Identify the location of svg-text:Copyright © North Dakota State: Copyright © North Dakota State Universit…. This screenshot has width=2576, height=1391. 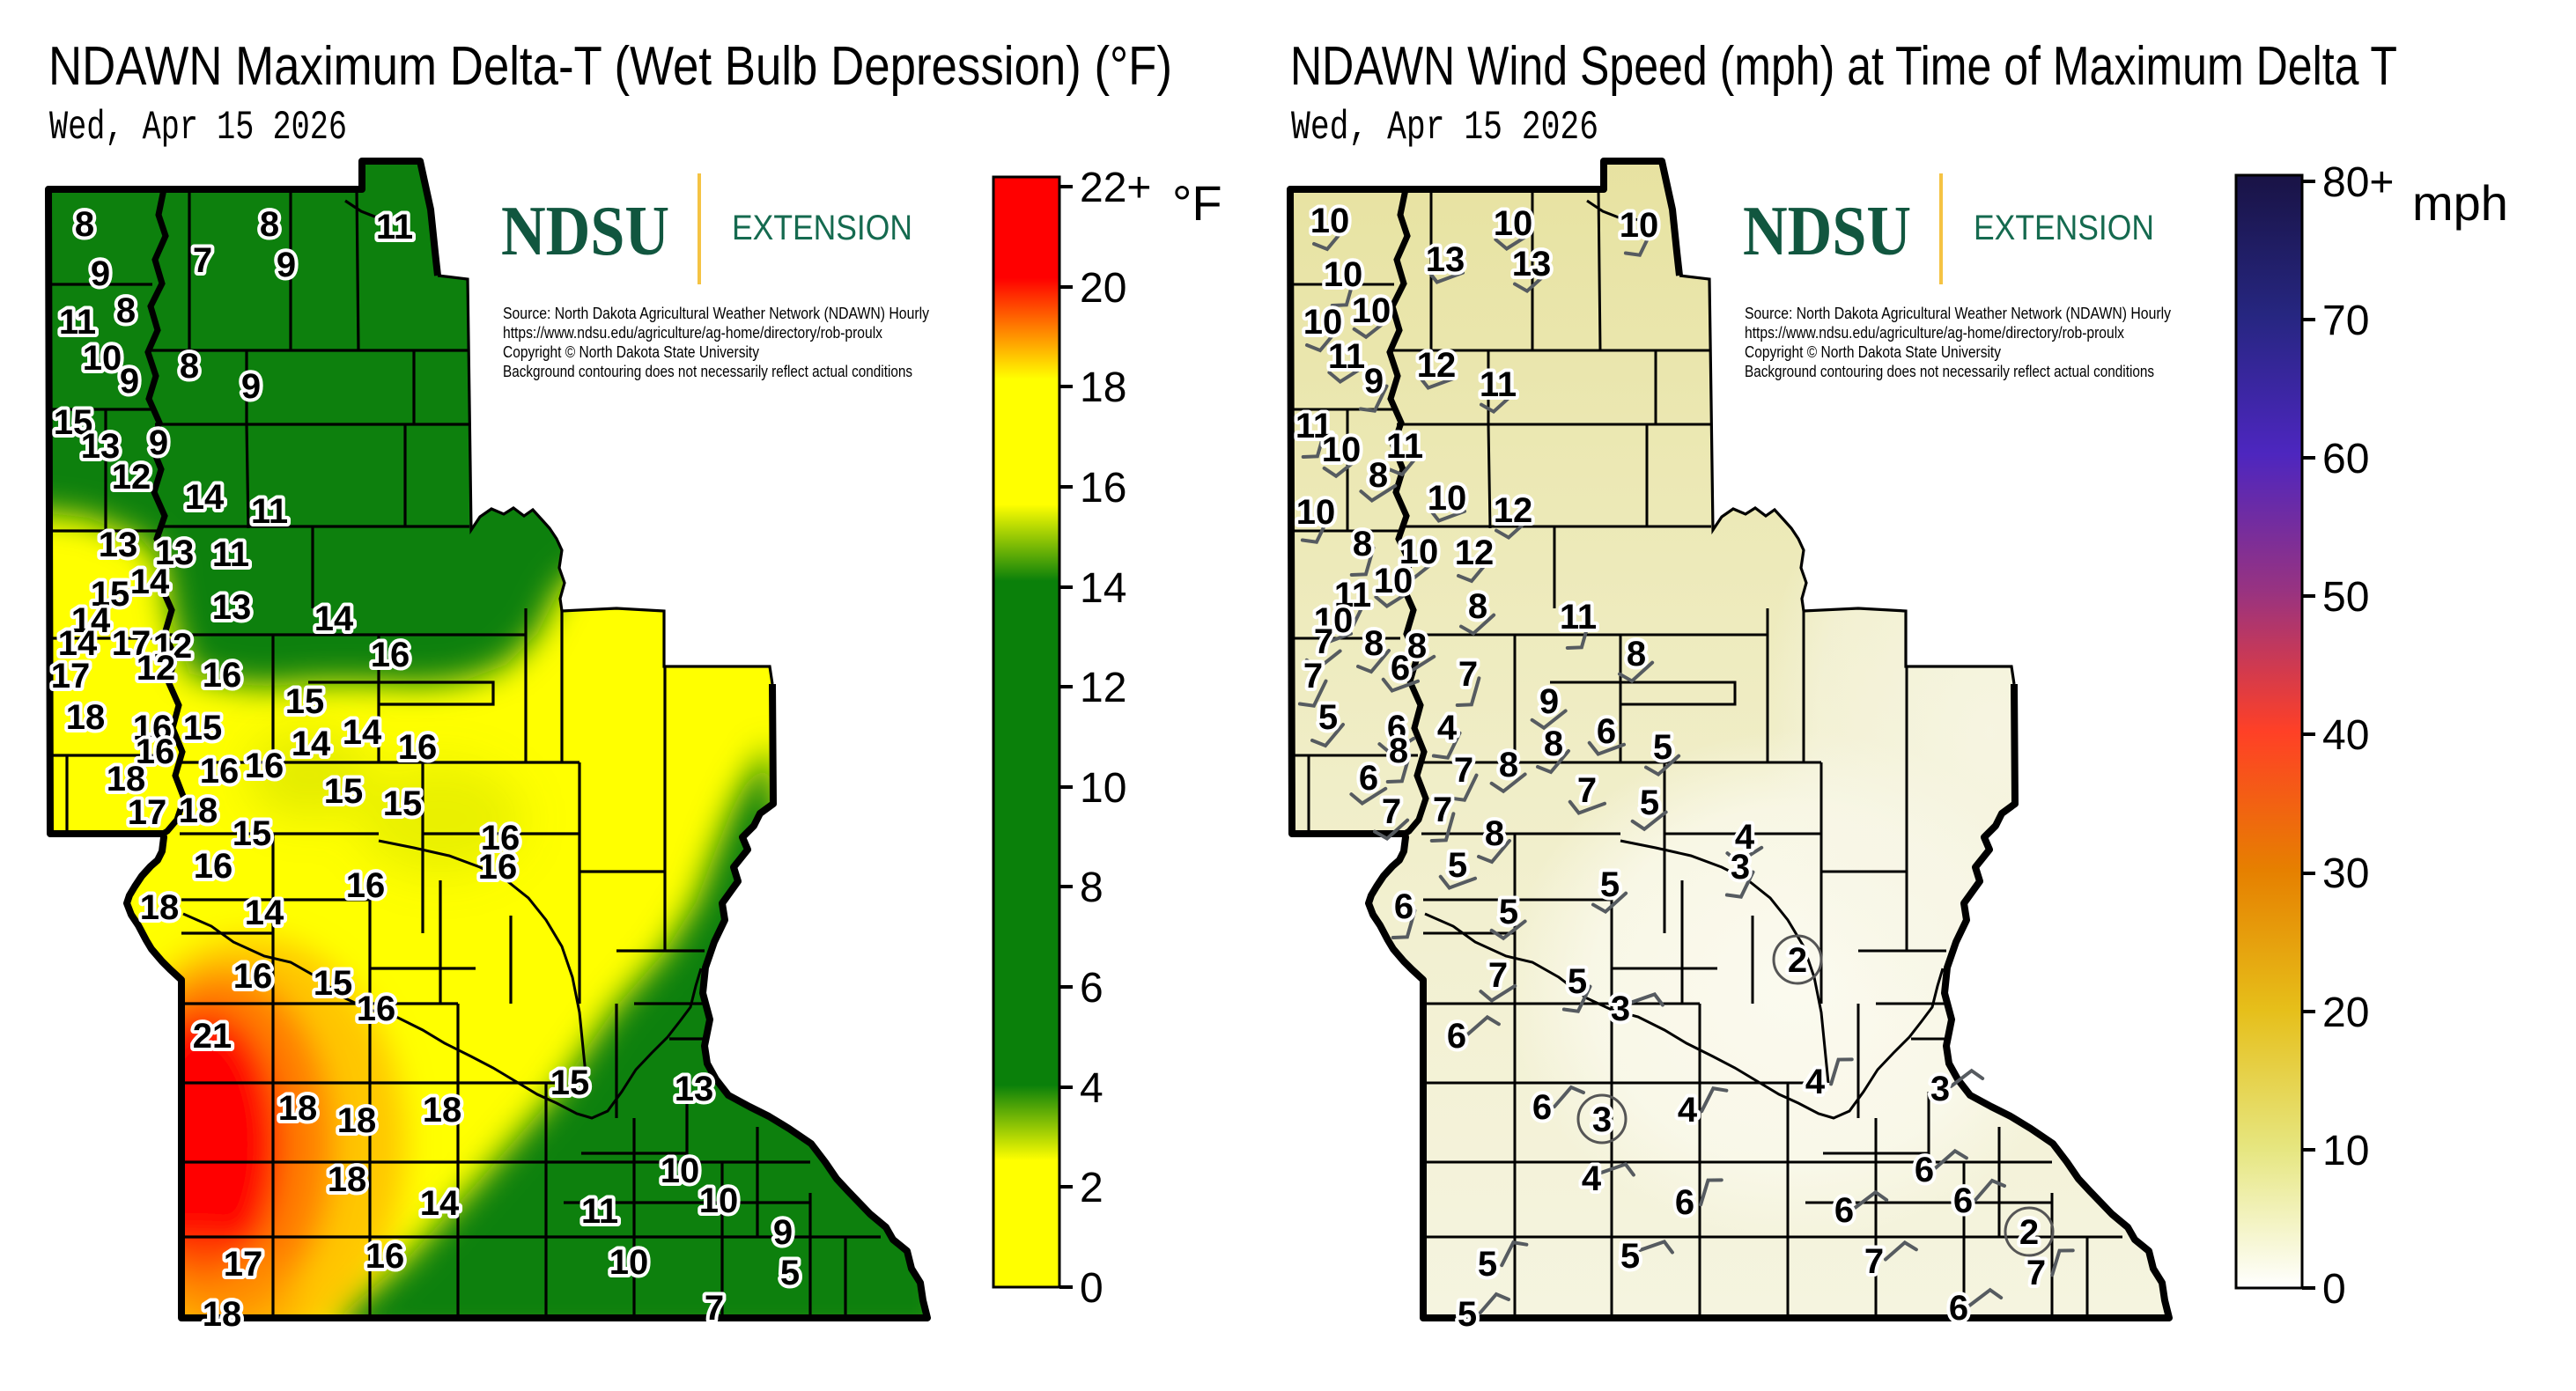
(631, 352).